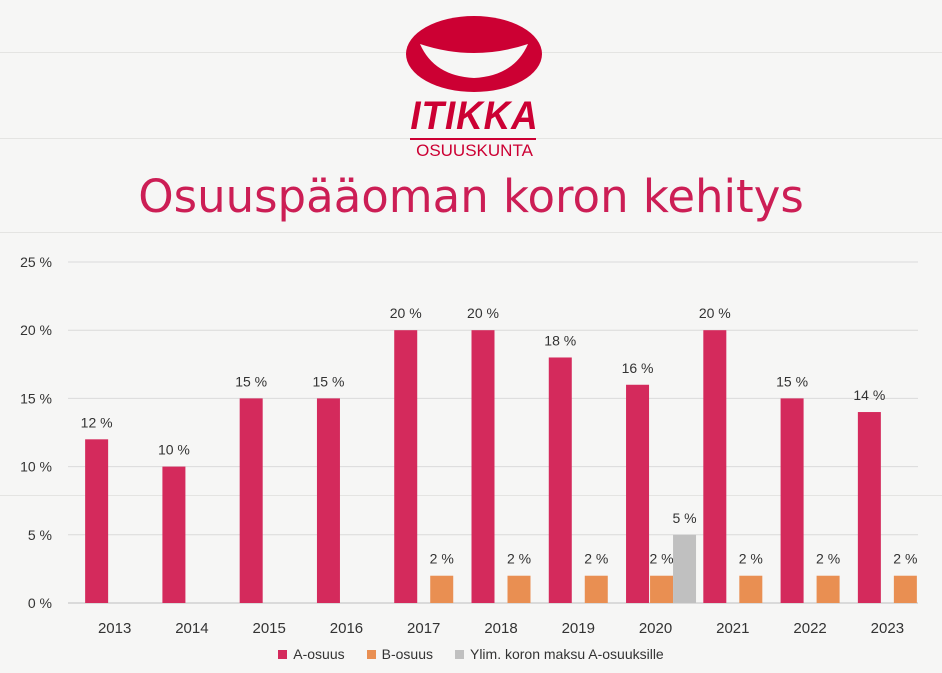 Image resolution: width=942 pixels, height=673 pixels. Describe the element at coordinates (346, 628) in the screenshot. I see `x-tick-label: 2016` at that location.